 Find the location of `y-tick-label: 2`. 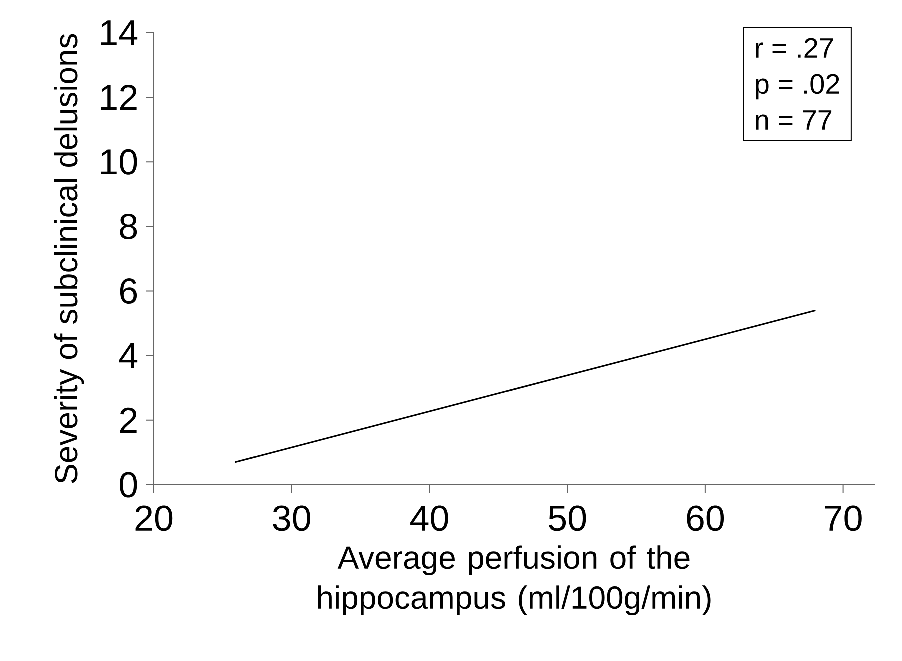

y-tick-label: 2 is located at coordinates (128, 420).